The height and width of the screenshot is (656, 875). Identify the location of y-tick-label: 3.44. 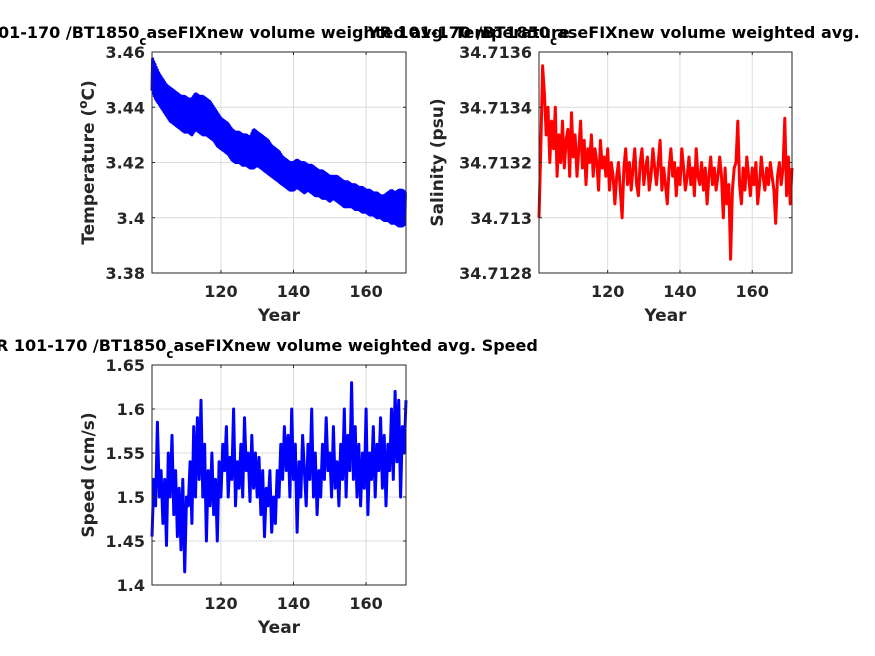
(125, 107).